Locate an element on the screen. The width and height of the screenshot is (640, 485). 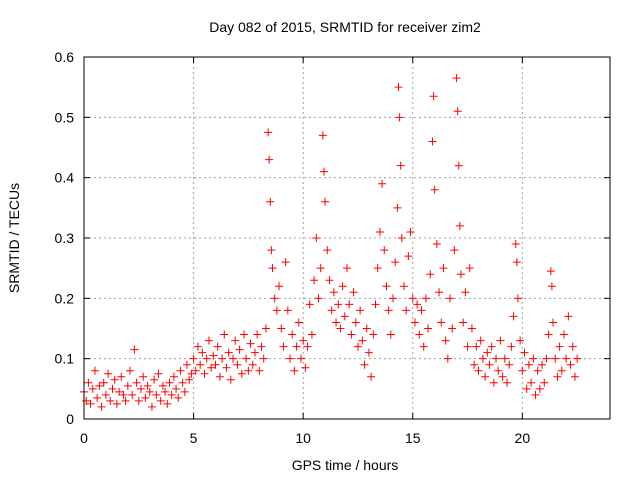
y-tick-label: 0.4 is located at coordinates (65, 178).